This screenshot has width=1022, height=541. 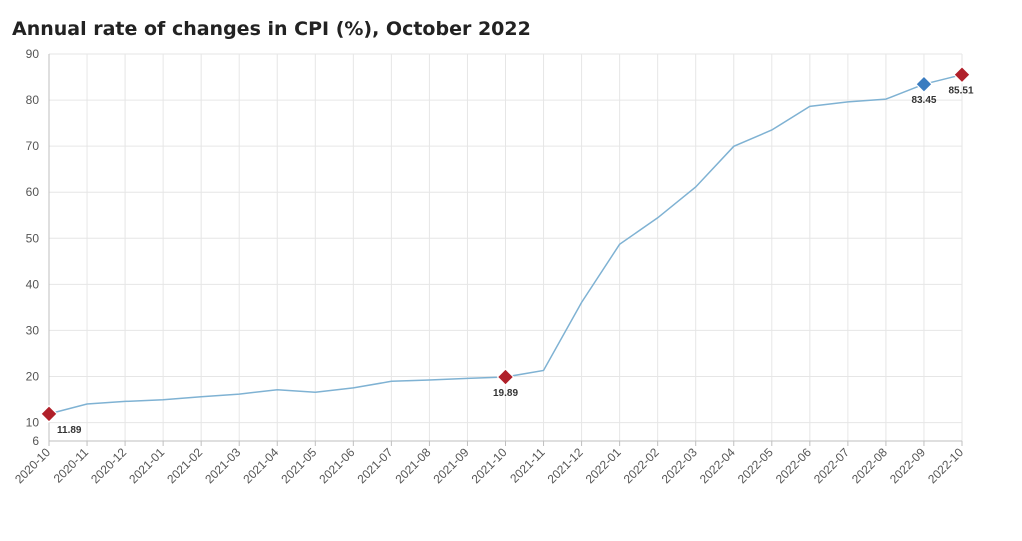 I want to click on data-label-2022-09: 83.45, so click(x=923, y=100).